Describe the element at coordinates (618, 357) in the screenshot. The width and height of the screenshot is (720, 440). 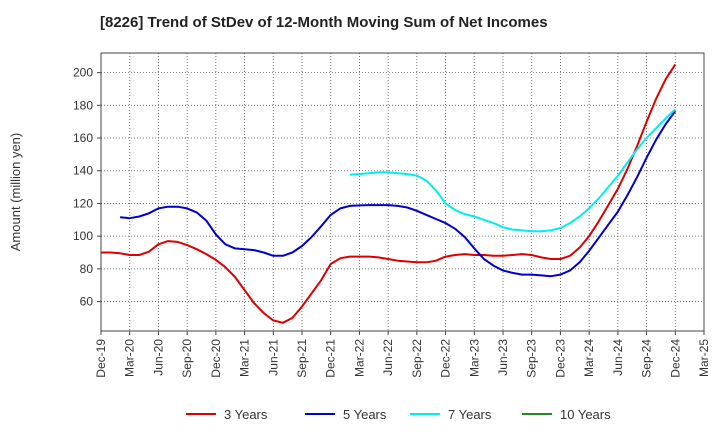
I see `x-tick-label: Jun-24` at that location.